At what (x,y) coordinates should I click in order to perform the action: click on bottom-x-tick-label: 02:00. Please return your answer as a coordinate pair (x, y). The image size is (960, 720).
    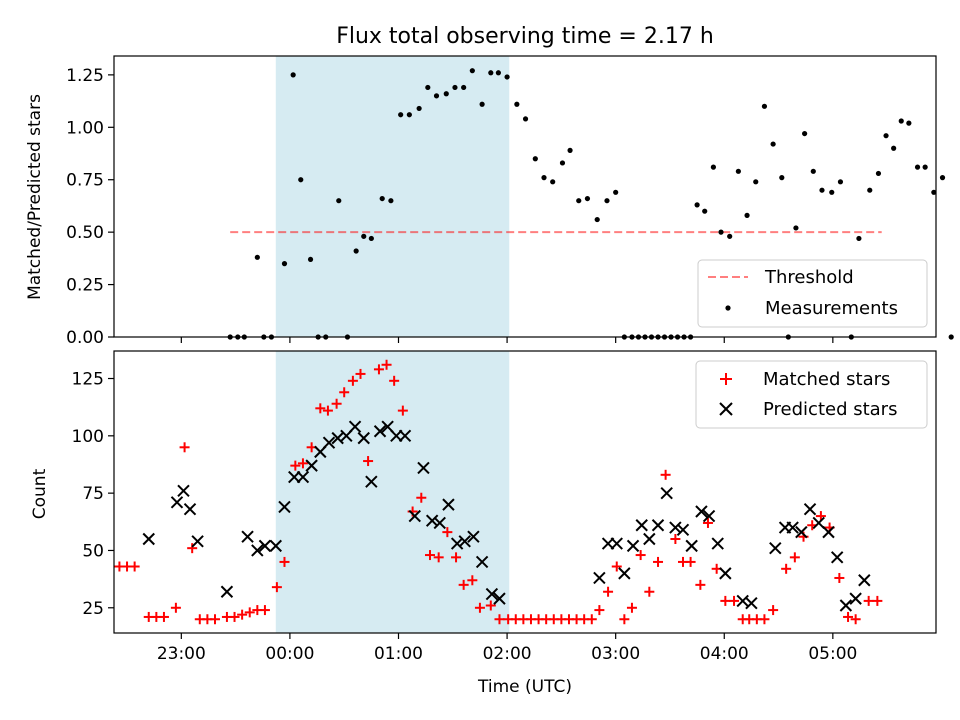
    Looking at the image, I should click on (507, 654).